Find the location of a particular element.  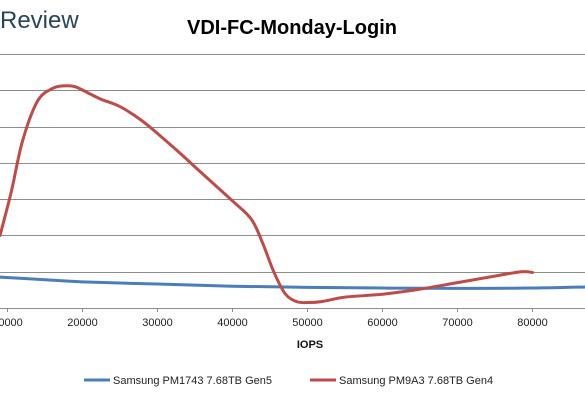

chart-title: VDI-FC-Monday-Login is located at coordinates (292, 28).